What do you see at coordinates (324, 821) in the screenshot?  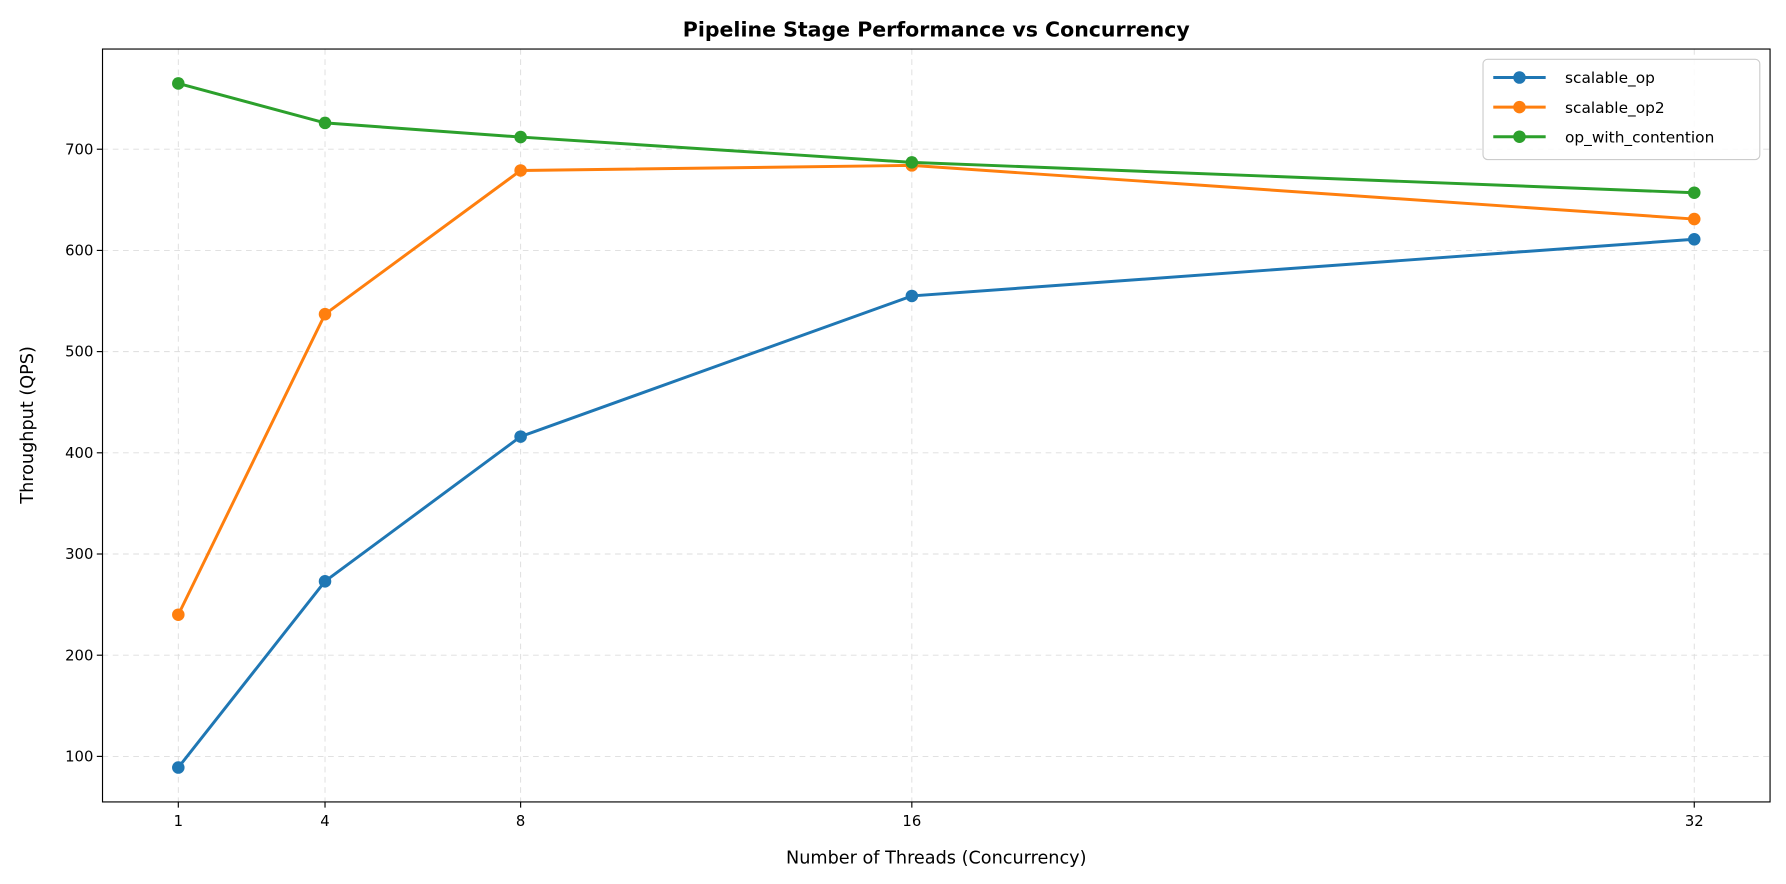 I see `x-tick-label: 4` at bounding box center [324, 821].